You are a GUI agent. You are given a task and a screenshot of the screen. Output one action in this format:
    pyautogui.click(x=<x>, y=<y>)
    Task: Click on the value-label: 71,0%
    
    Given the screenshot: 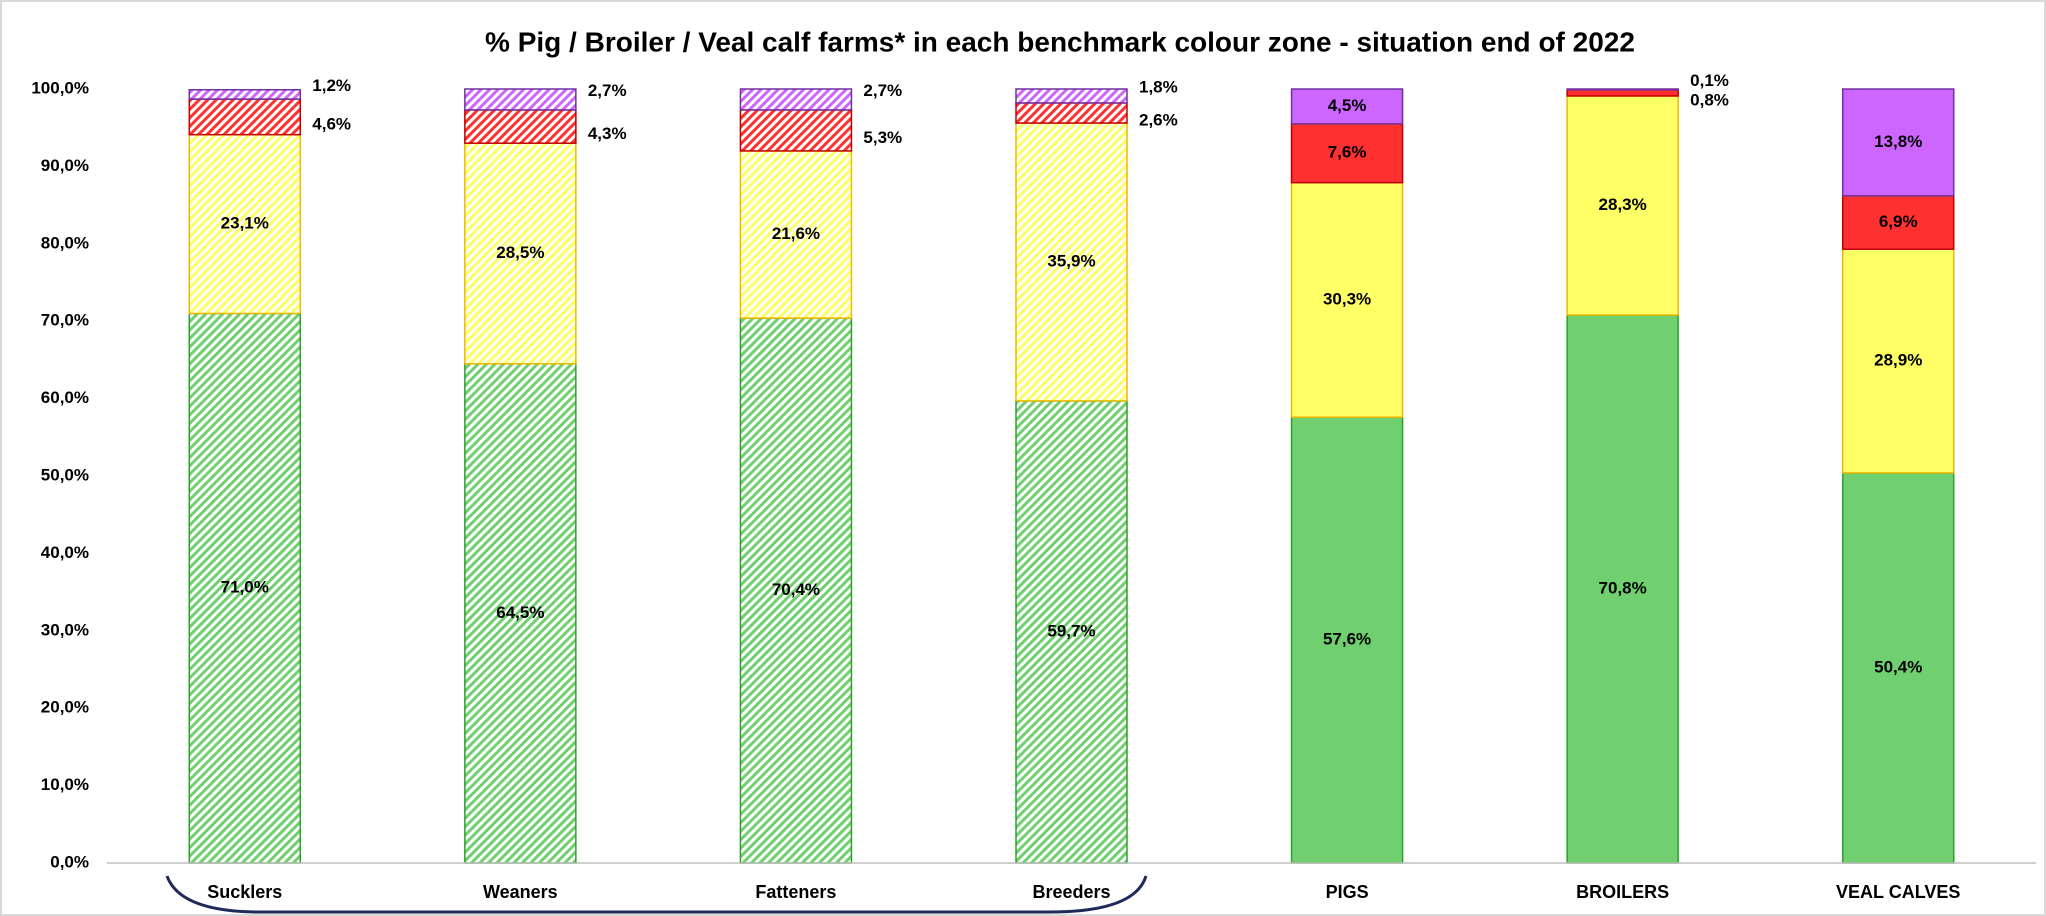 What is the action you would take?
    pyautogui.click(x=245, y=587)
    